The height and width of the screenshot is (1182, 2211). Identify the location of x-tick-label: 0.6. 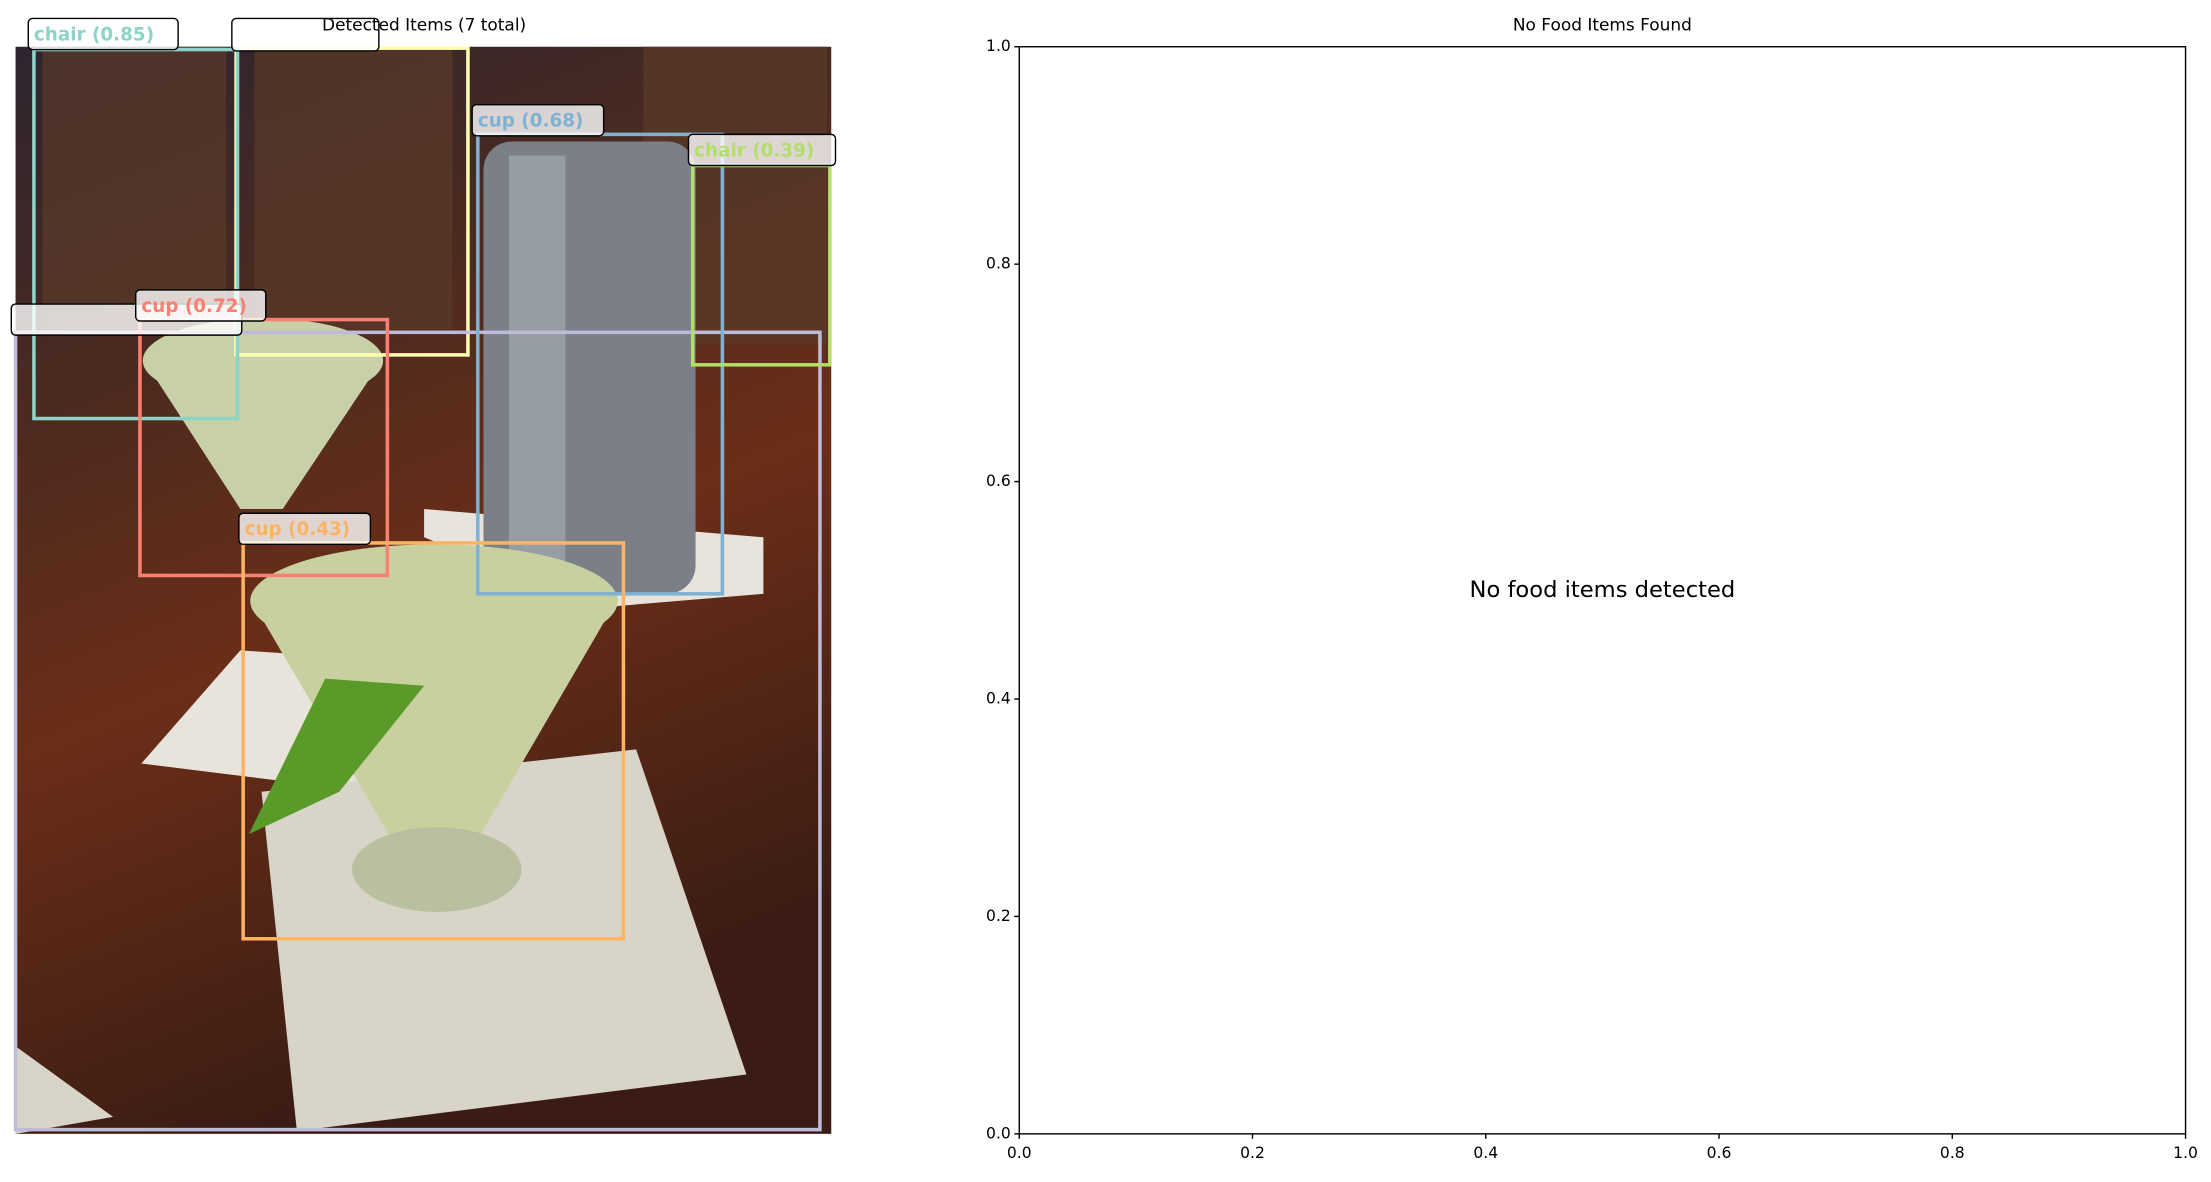
(1719, 1153).